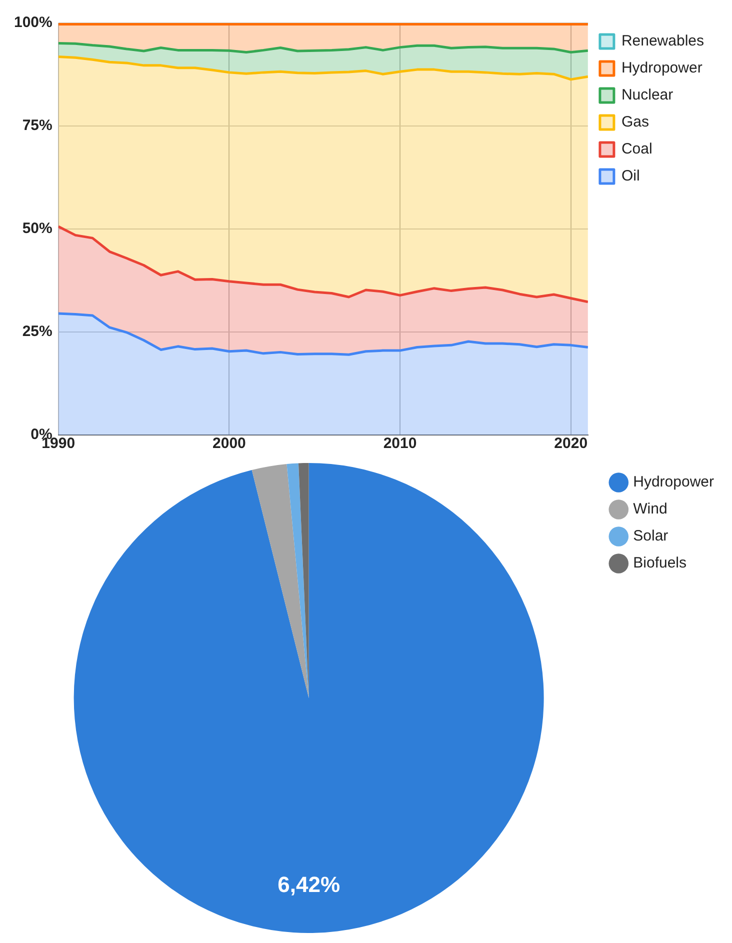 This screenshot has height=943, width=732. Describe the element at coordinates (660, 563) in the screenshot. I see `legend-label: Biofuels` at that location.